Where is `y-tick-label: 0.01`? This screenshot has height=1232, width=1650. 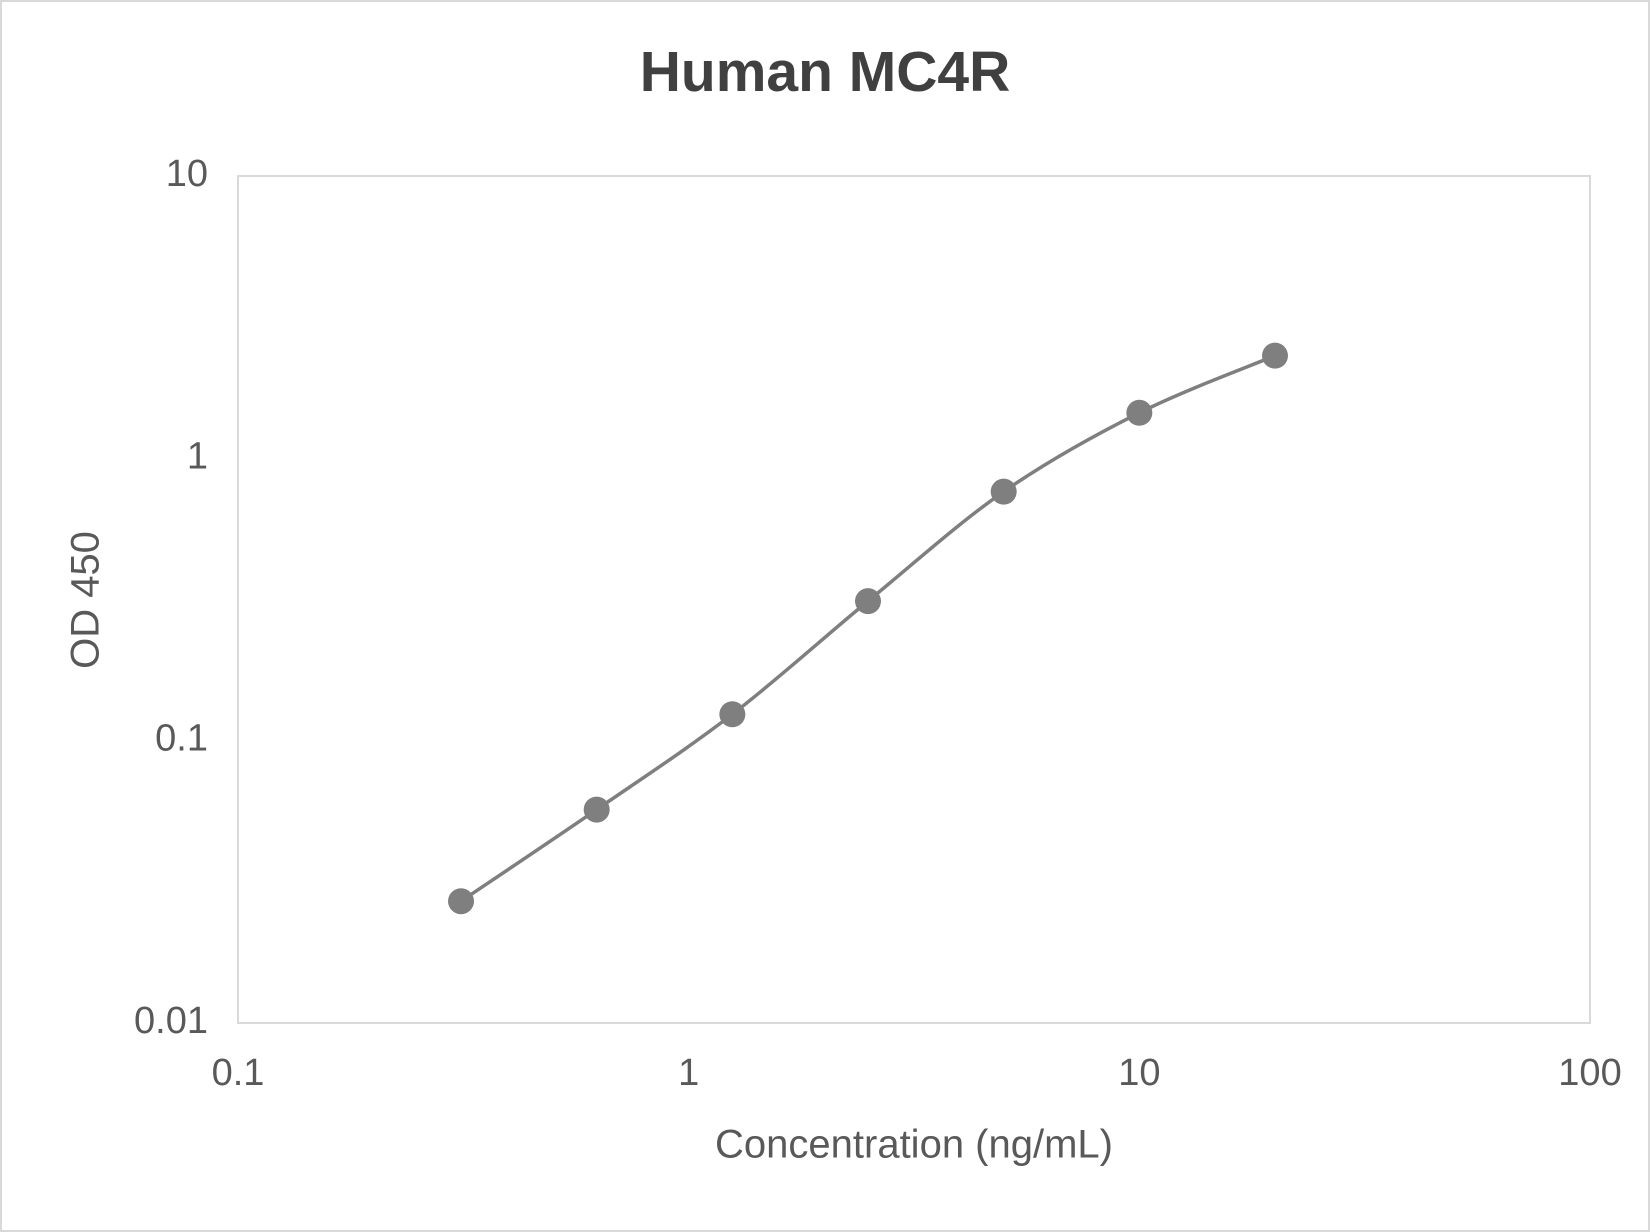 y-tick-label: 0.01 is located at coordinates (171, 1021).